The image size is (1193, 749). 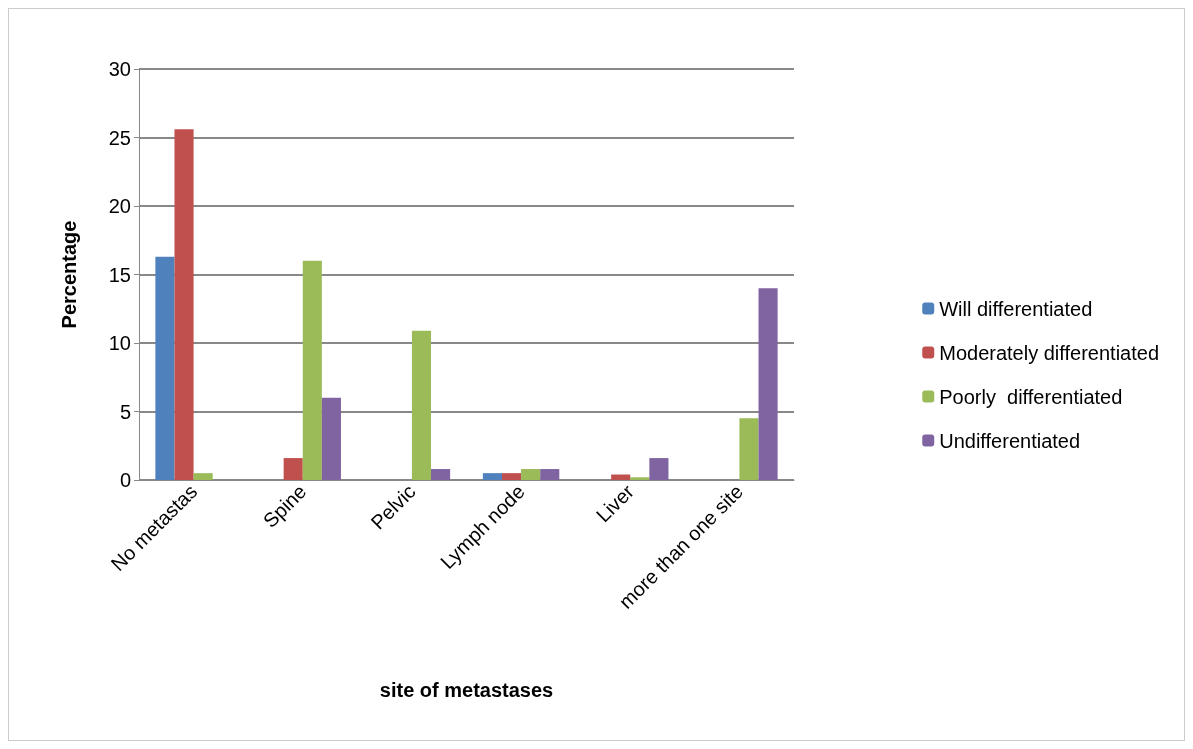 What do you see at coordinates (119, 274) in the screenshot?
I see `y-tick-label: 15` at bounding box center [119, 274].